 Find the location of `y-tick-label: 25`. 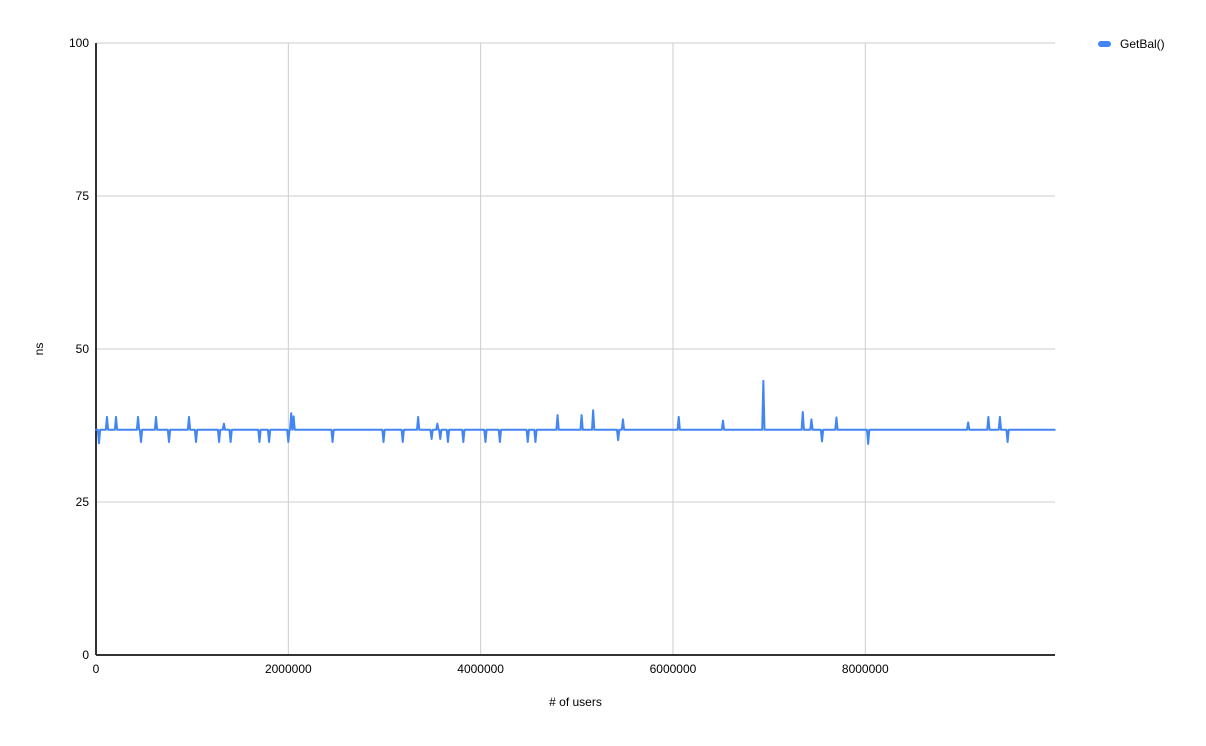

y-tick-label: 25 is located at coordinates (83, 502).